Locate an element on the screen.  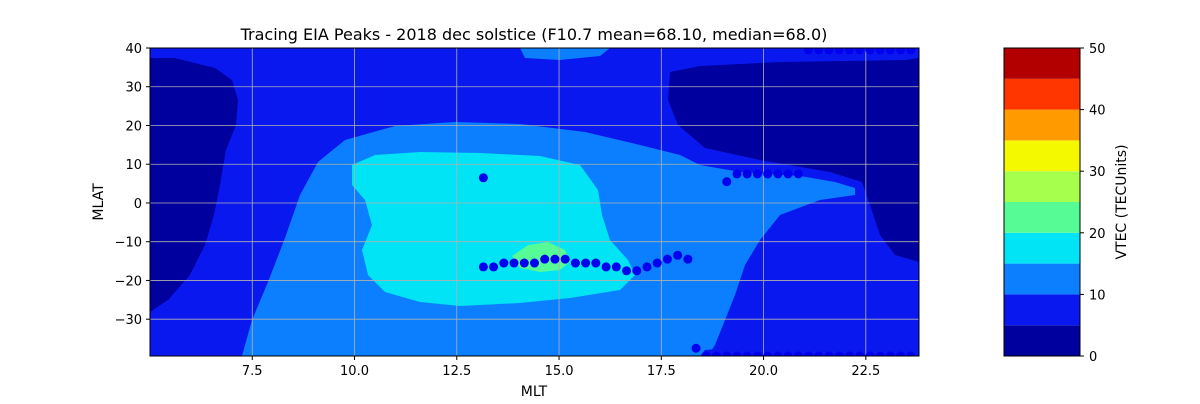
colorbar: 50 40 30 20 10 0 is located at coordinates (1054, 203).